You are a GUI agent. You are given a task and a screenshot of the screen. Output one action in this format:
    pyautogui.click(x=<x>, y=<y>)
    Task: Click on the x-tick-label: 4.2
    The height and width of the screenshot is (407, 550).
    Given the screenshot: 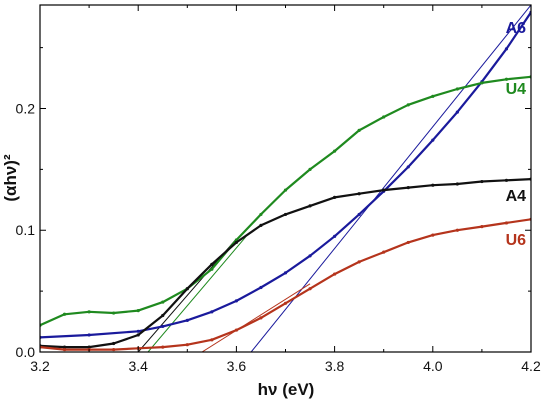 What is the action you would take?
    pyautogui.click(x=531, y=366)
    